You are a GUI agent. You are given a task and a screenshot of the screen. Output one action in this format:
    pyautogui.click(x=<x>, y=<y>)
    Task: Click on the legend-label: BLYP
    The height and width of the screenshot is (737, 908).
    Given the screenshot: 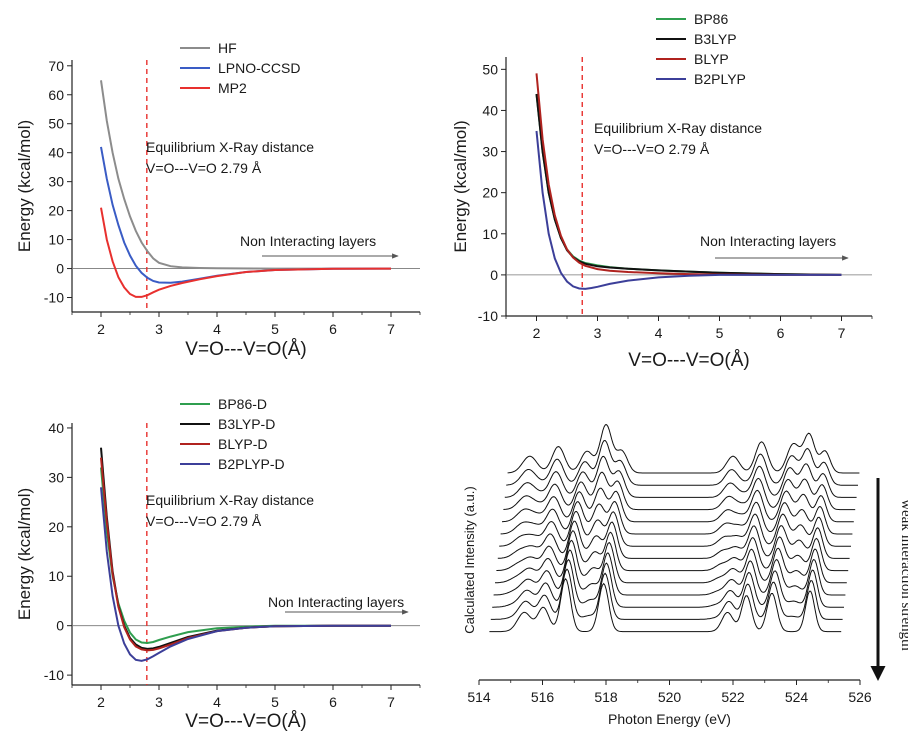 What is the action you would take?
    pyautogui.click(x=711, y=59)
    